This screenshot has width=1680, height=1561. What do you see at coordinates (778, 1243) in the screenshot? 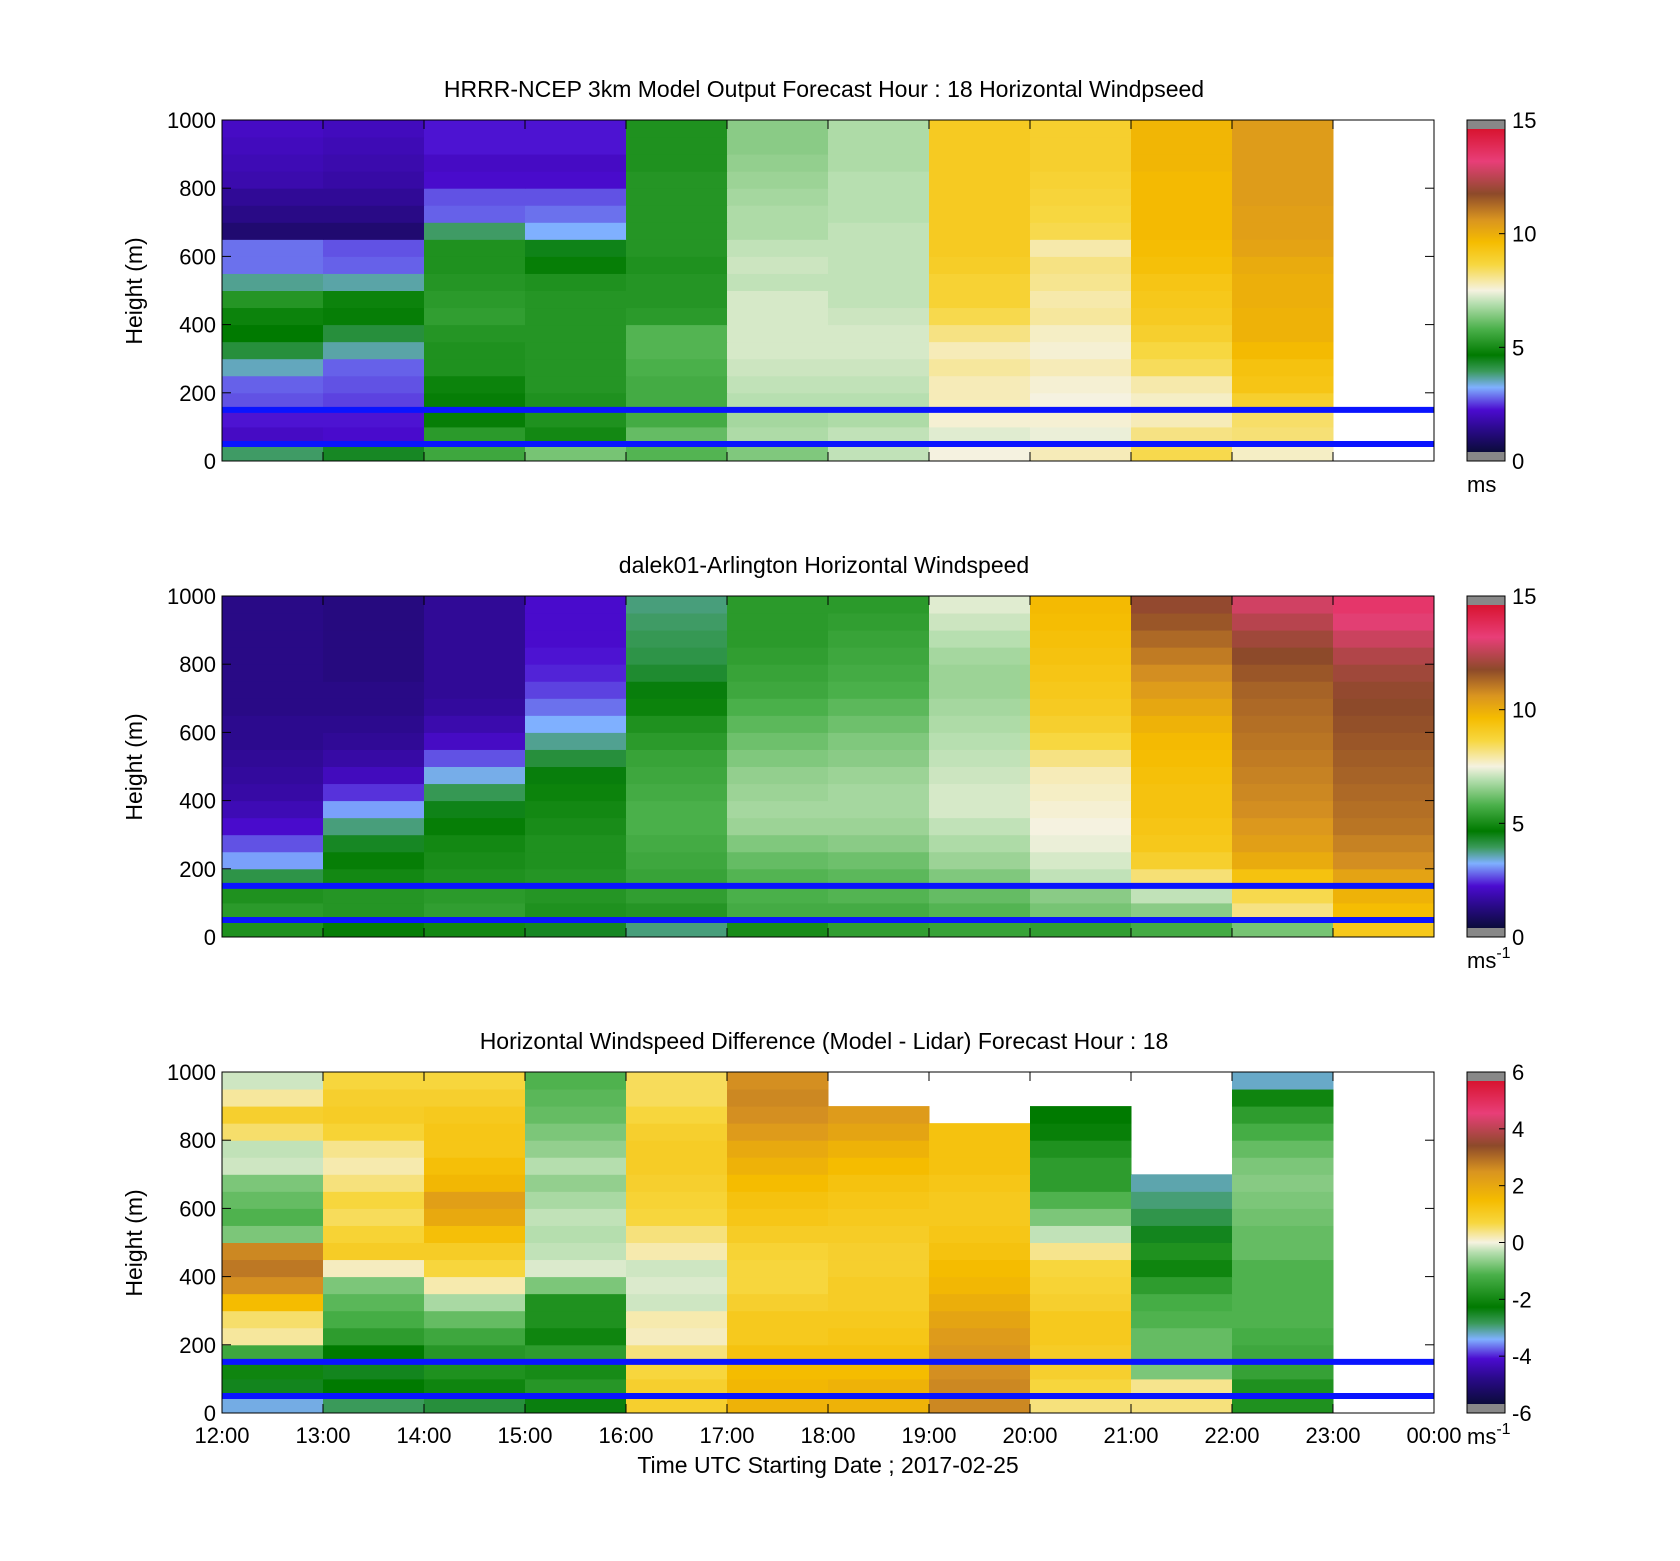
I see `heatmap-cells` at bounding box center [778, 1243].